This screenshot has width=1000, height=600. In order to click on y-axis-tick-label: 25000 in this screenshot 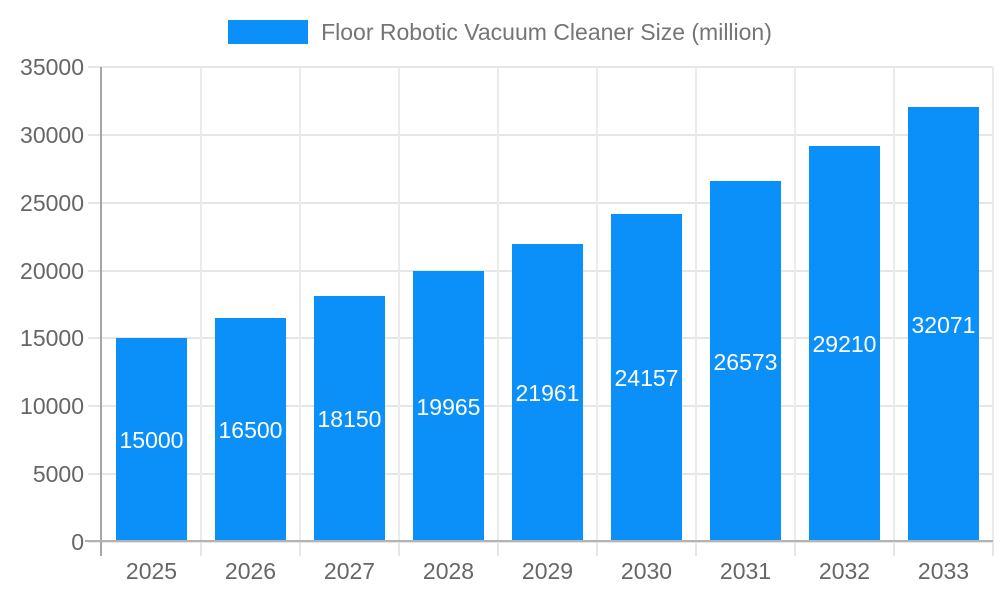, I will do `click(52, 203)`.